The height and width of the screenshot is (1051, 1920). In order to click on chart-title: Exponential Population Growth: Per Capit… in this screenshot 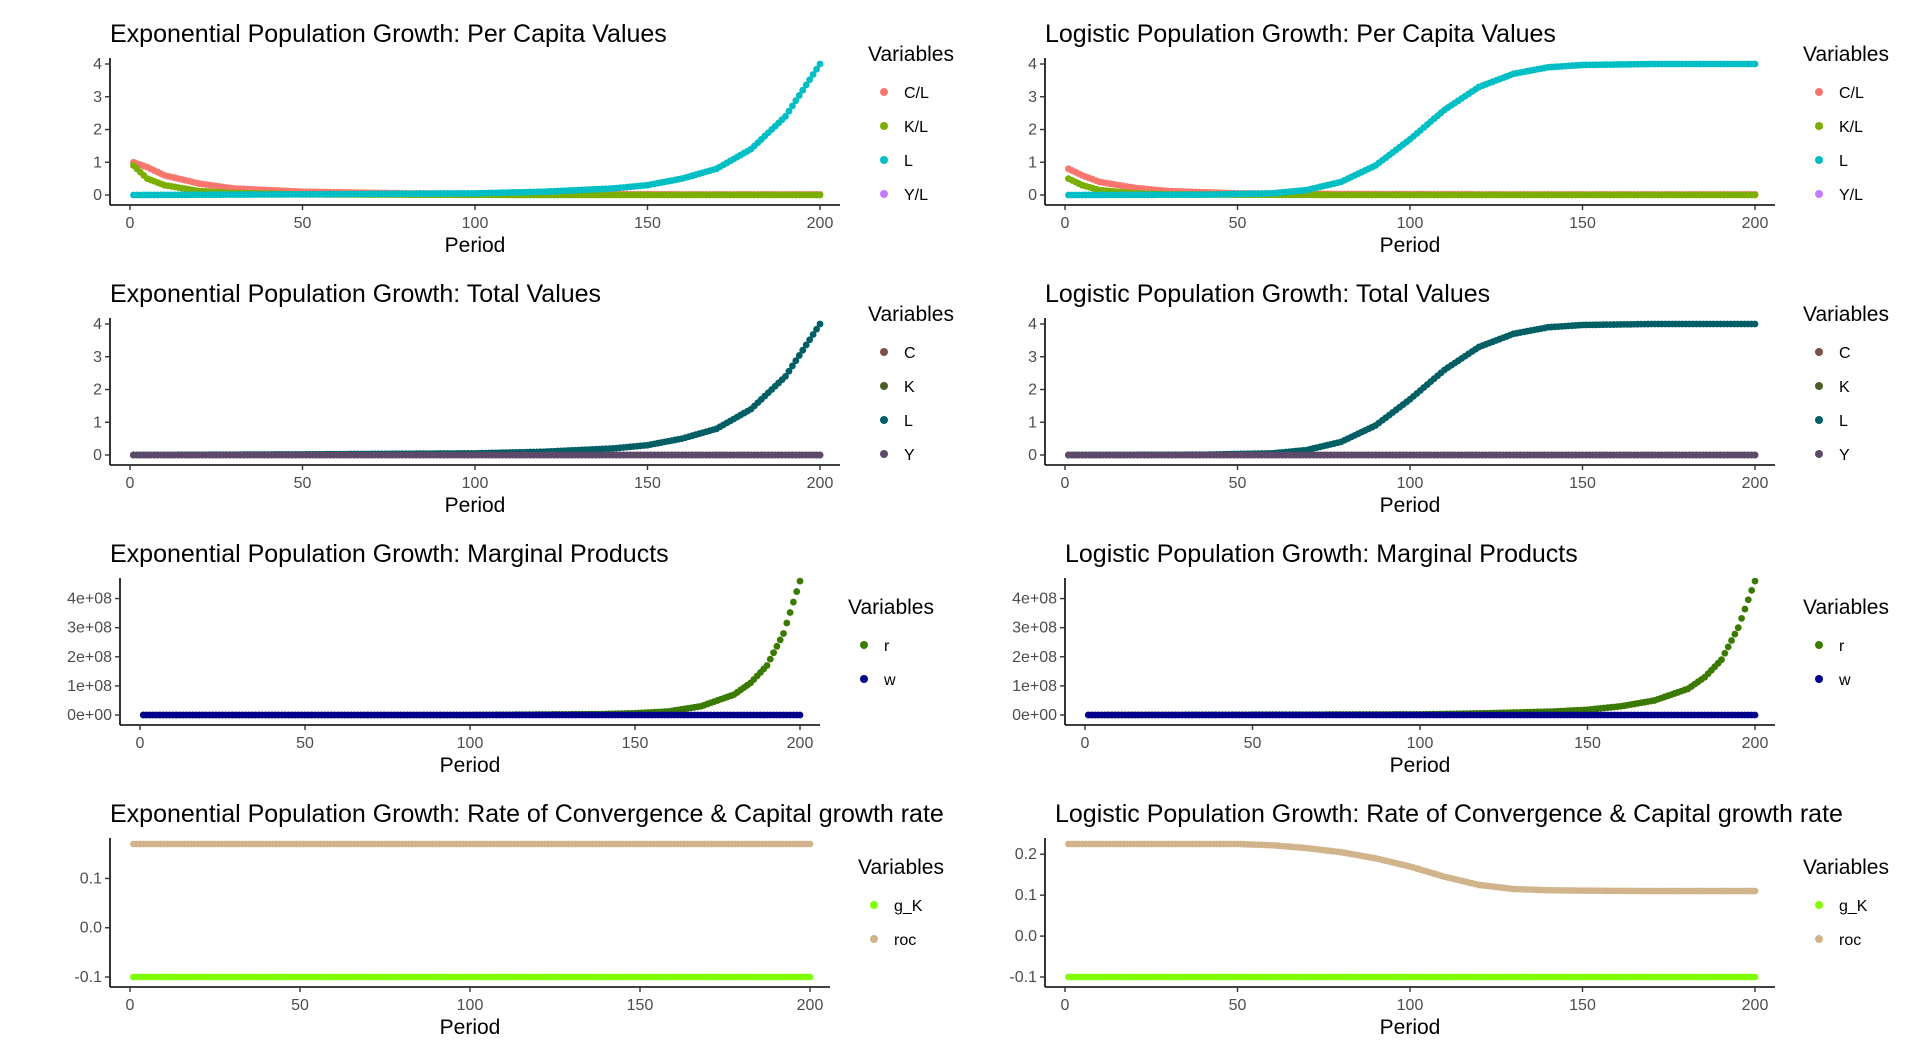, I will do `click(388, 34)`.